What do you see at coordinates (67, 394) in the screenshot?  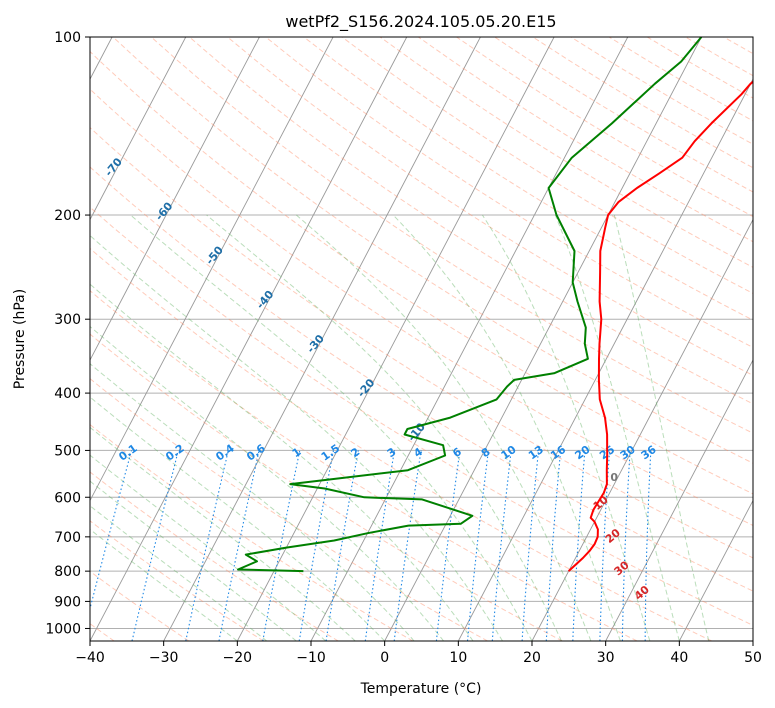 I see `y-tick-label: 400` at bounding box center [67, 394].